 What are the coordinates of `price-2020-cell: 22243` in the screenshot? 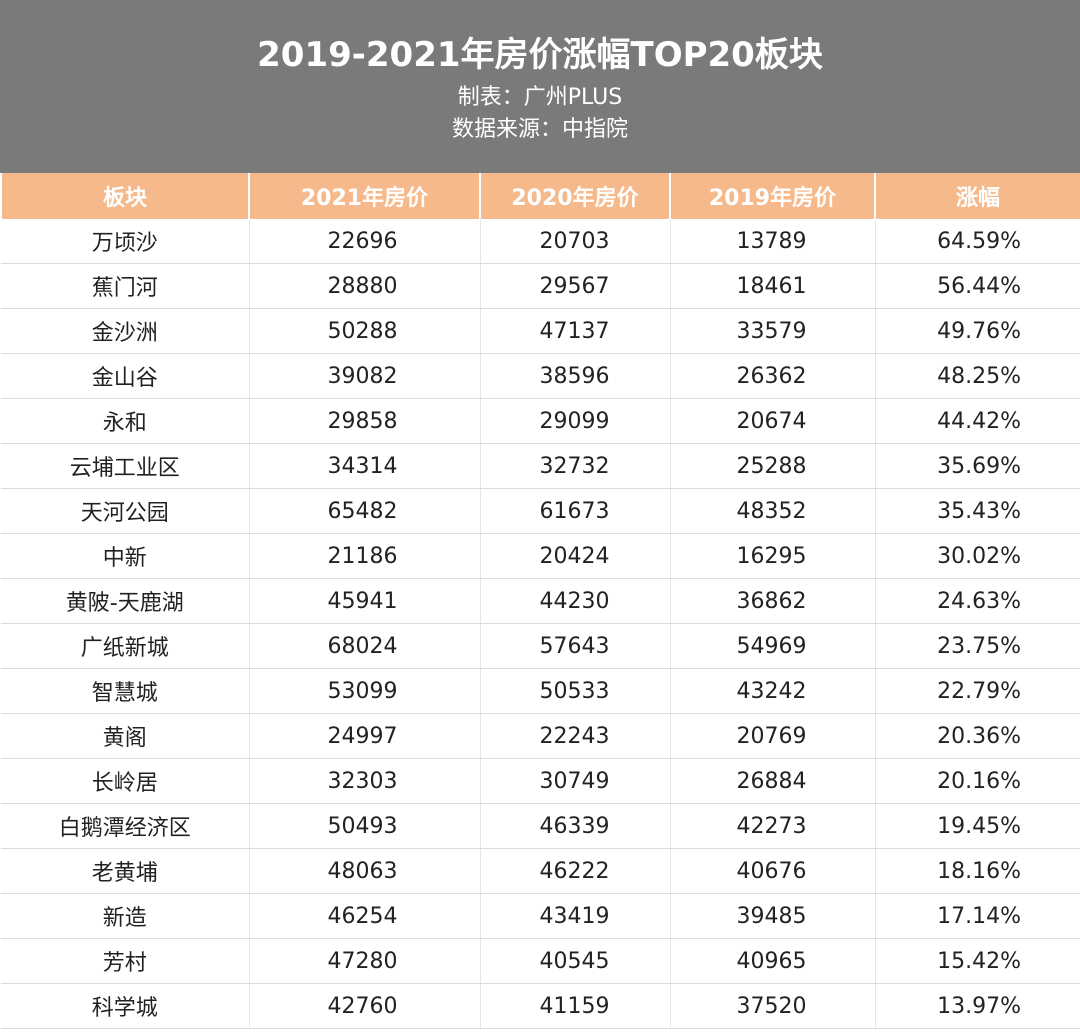 It's located at (574, 736).